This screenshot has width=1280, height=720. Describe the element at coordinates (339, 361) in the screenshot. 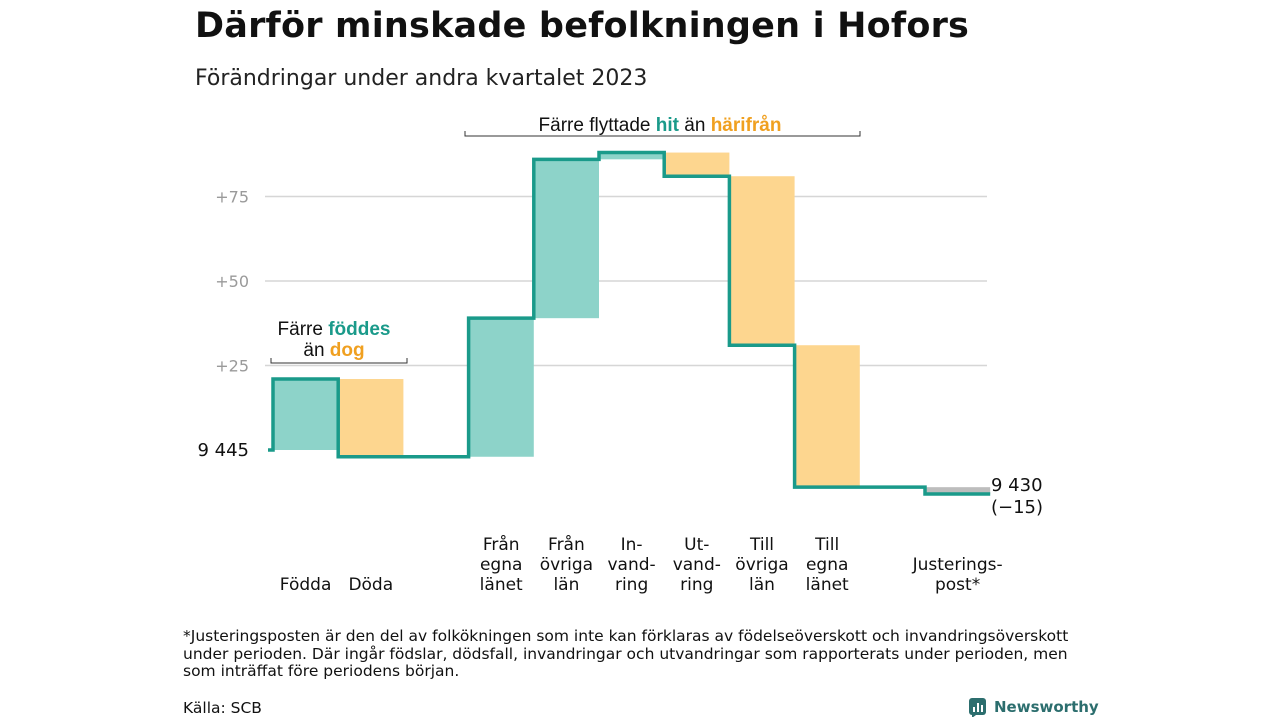

I see `annotation-births-bracket` at that location.